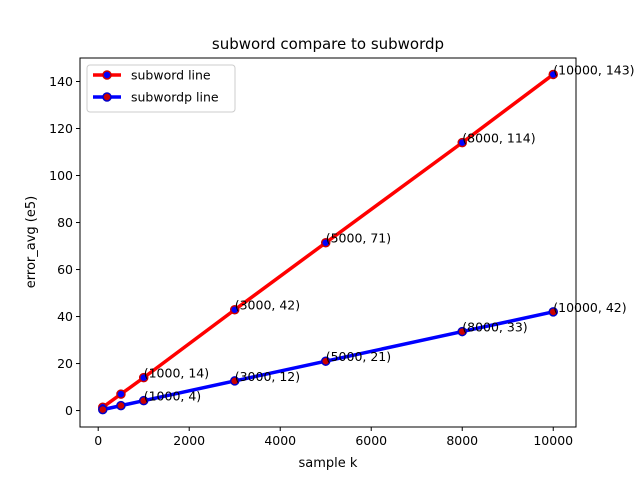  Describe the element at coordinates (189, 440) in the screenshot. I see `x-tick-label: 2000` at that location.